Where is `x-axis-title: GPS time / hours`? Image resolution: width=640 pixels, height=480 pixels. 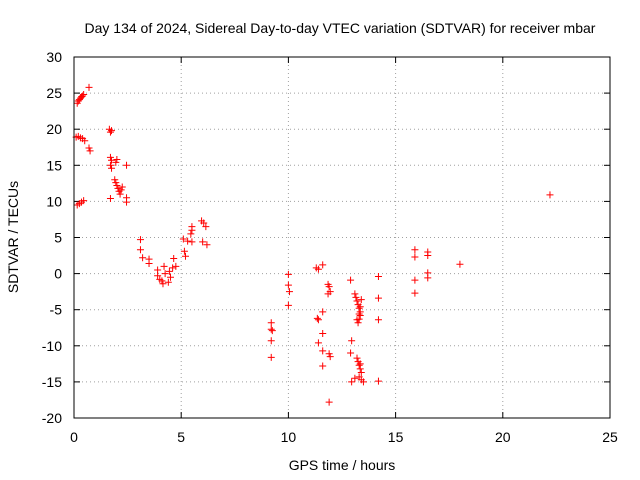
x-axis-title: GPS time / hours is located at coordinates (342, 465).